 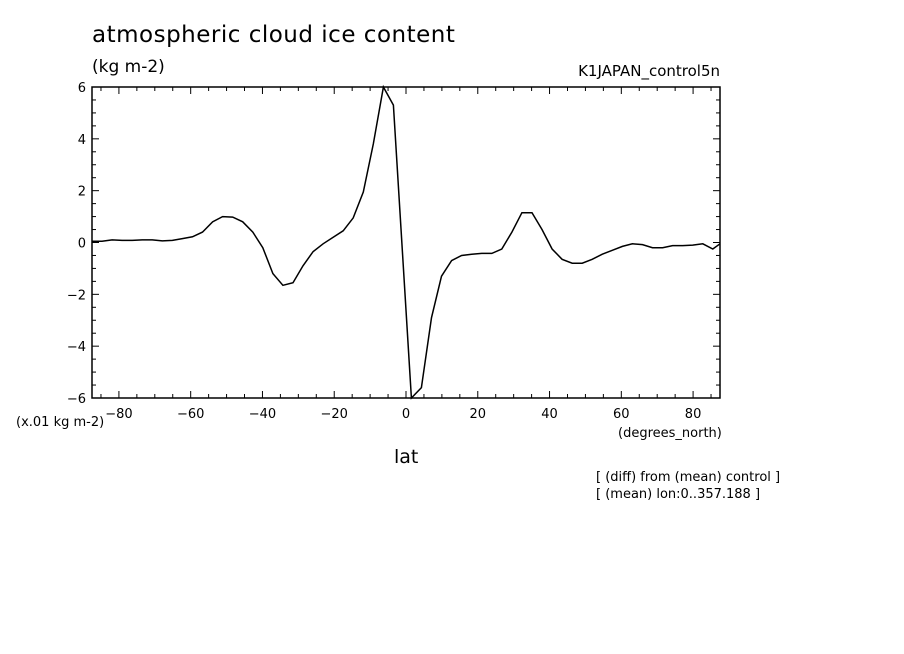 I want to click on chart-units: (kg m-2), so click(x=128, y=67).